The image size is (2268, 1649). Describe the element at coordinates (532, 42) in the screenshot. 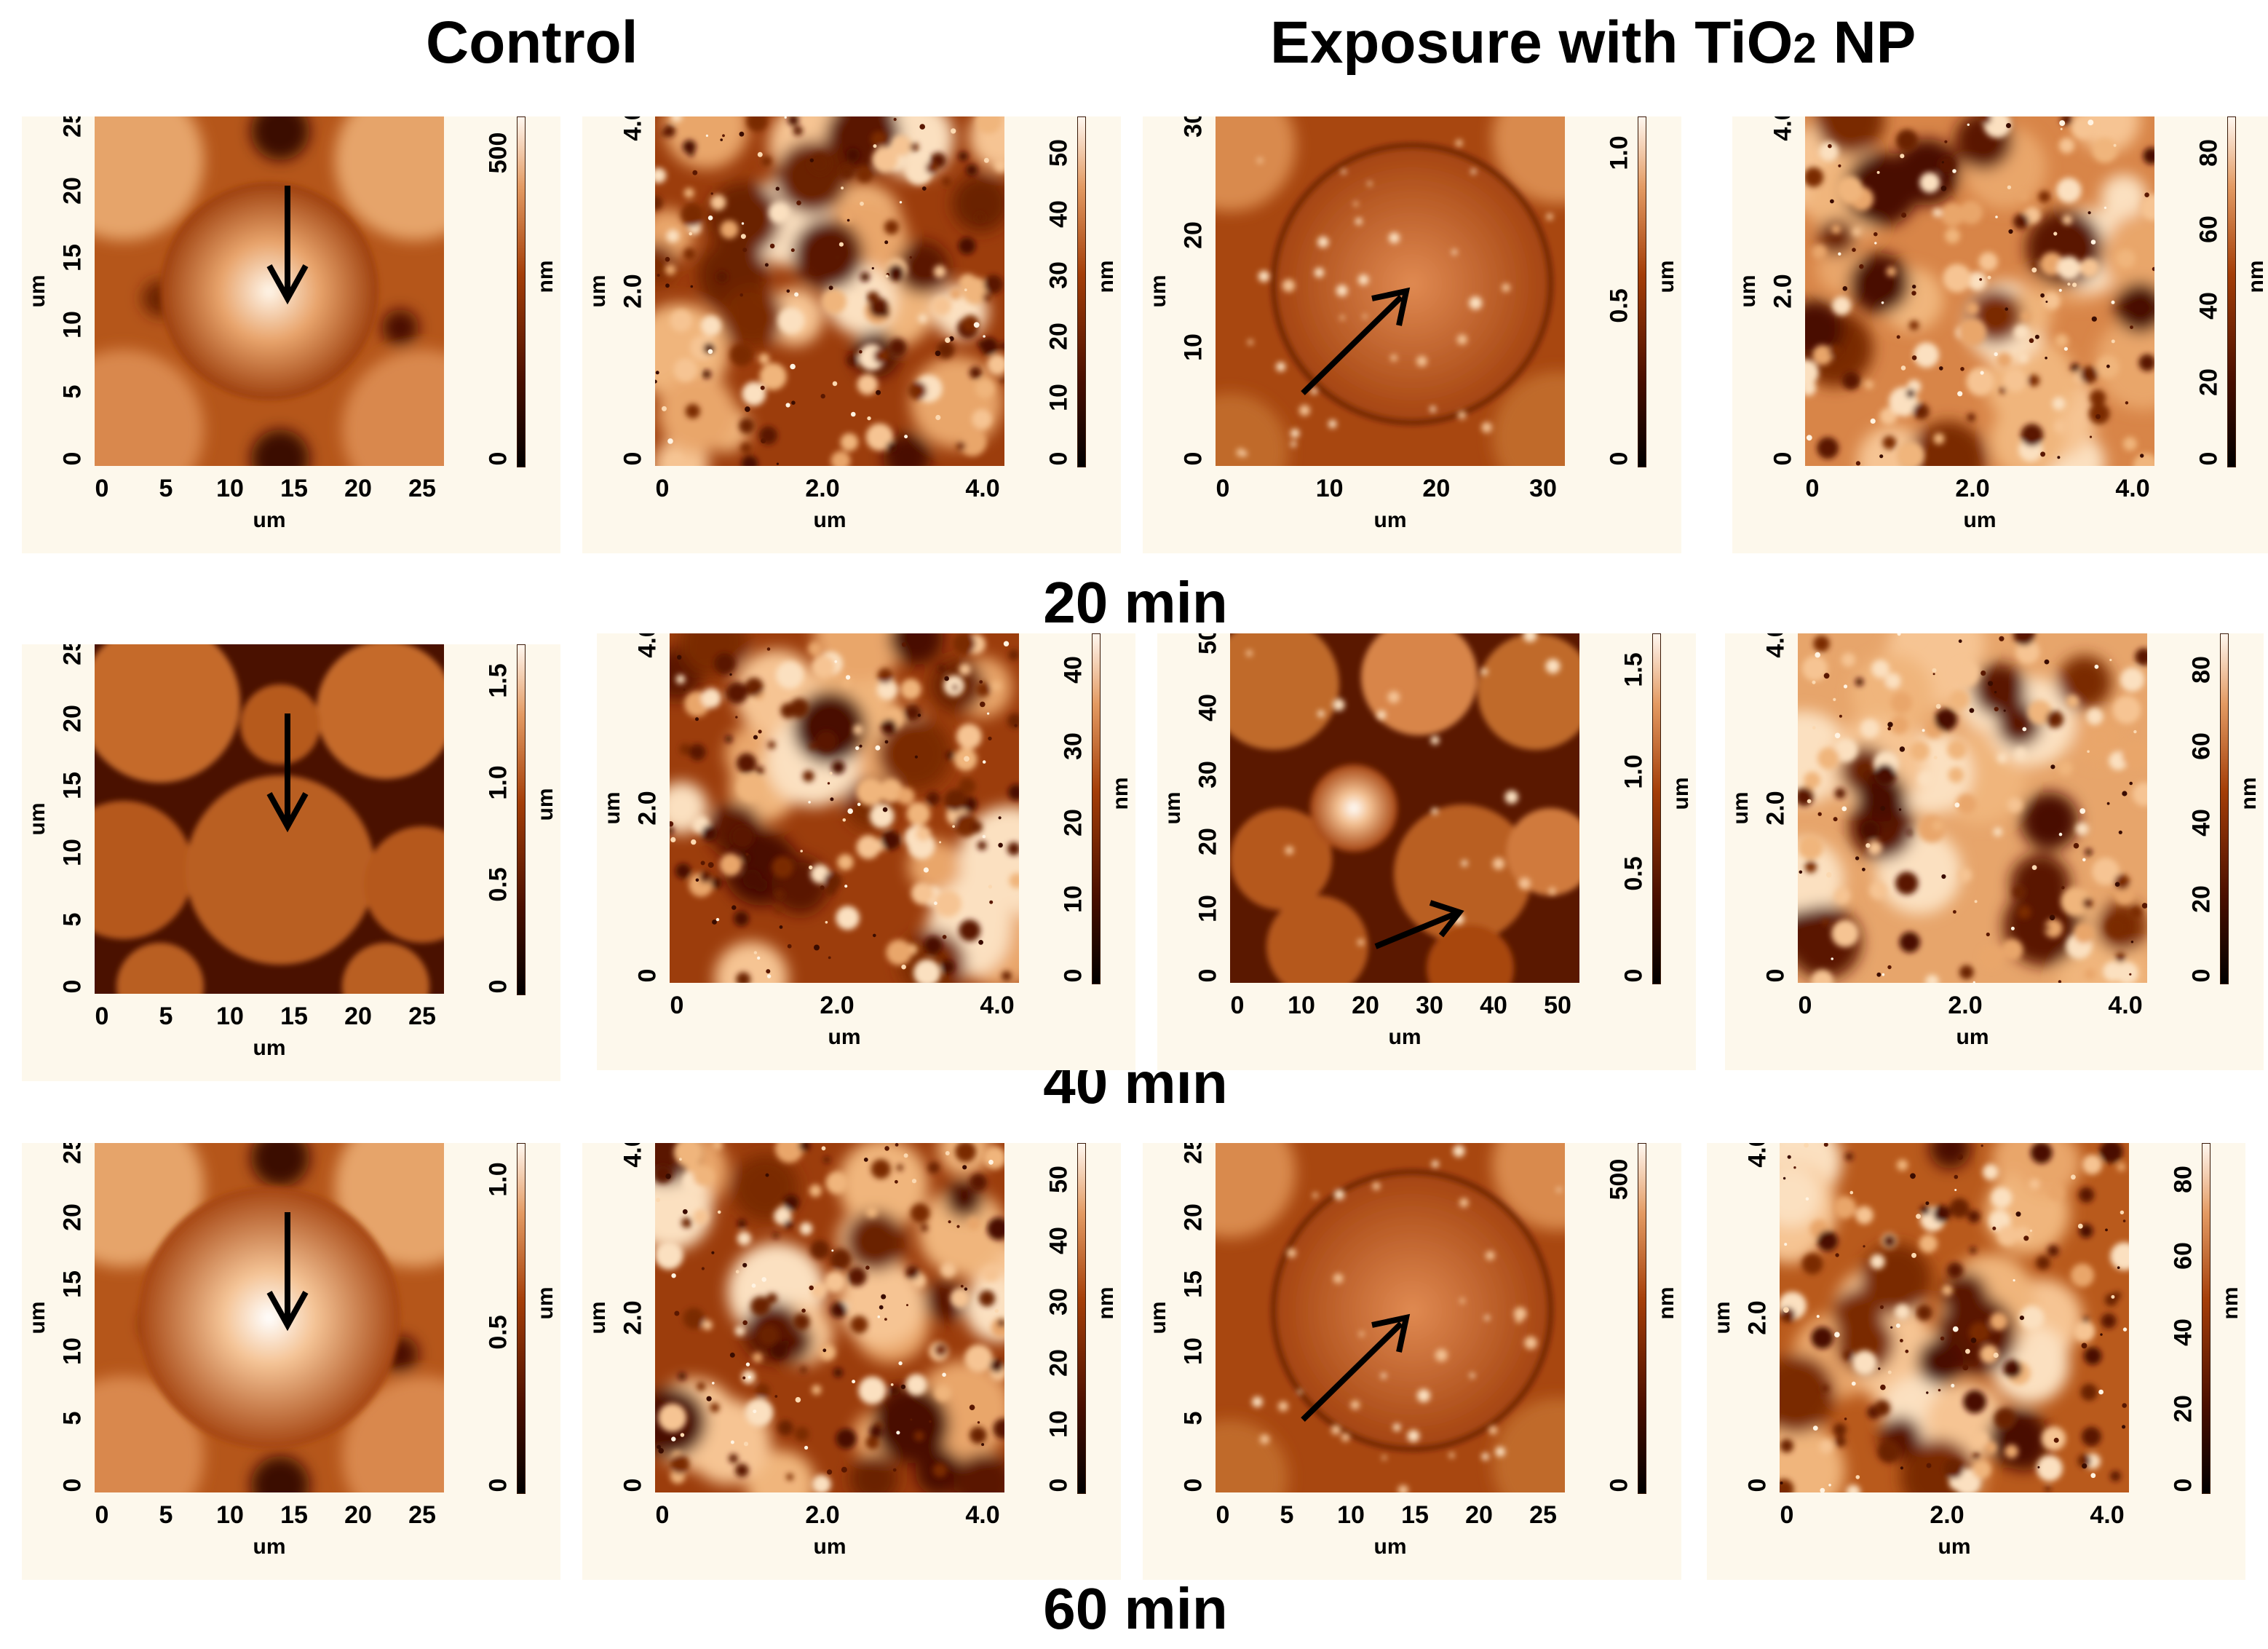

I see `control-header: Control` at that location.